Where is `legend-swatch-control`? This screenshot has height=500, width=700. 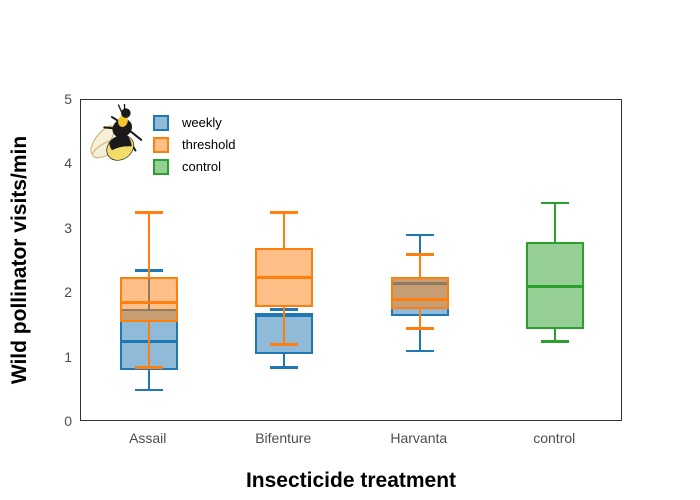 legend-swatch-control is located at coordinates (161, 166).